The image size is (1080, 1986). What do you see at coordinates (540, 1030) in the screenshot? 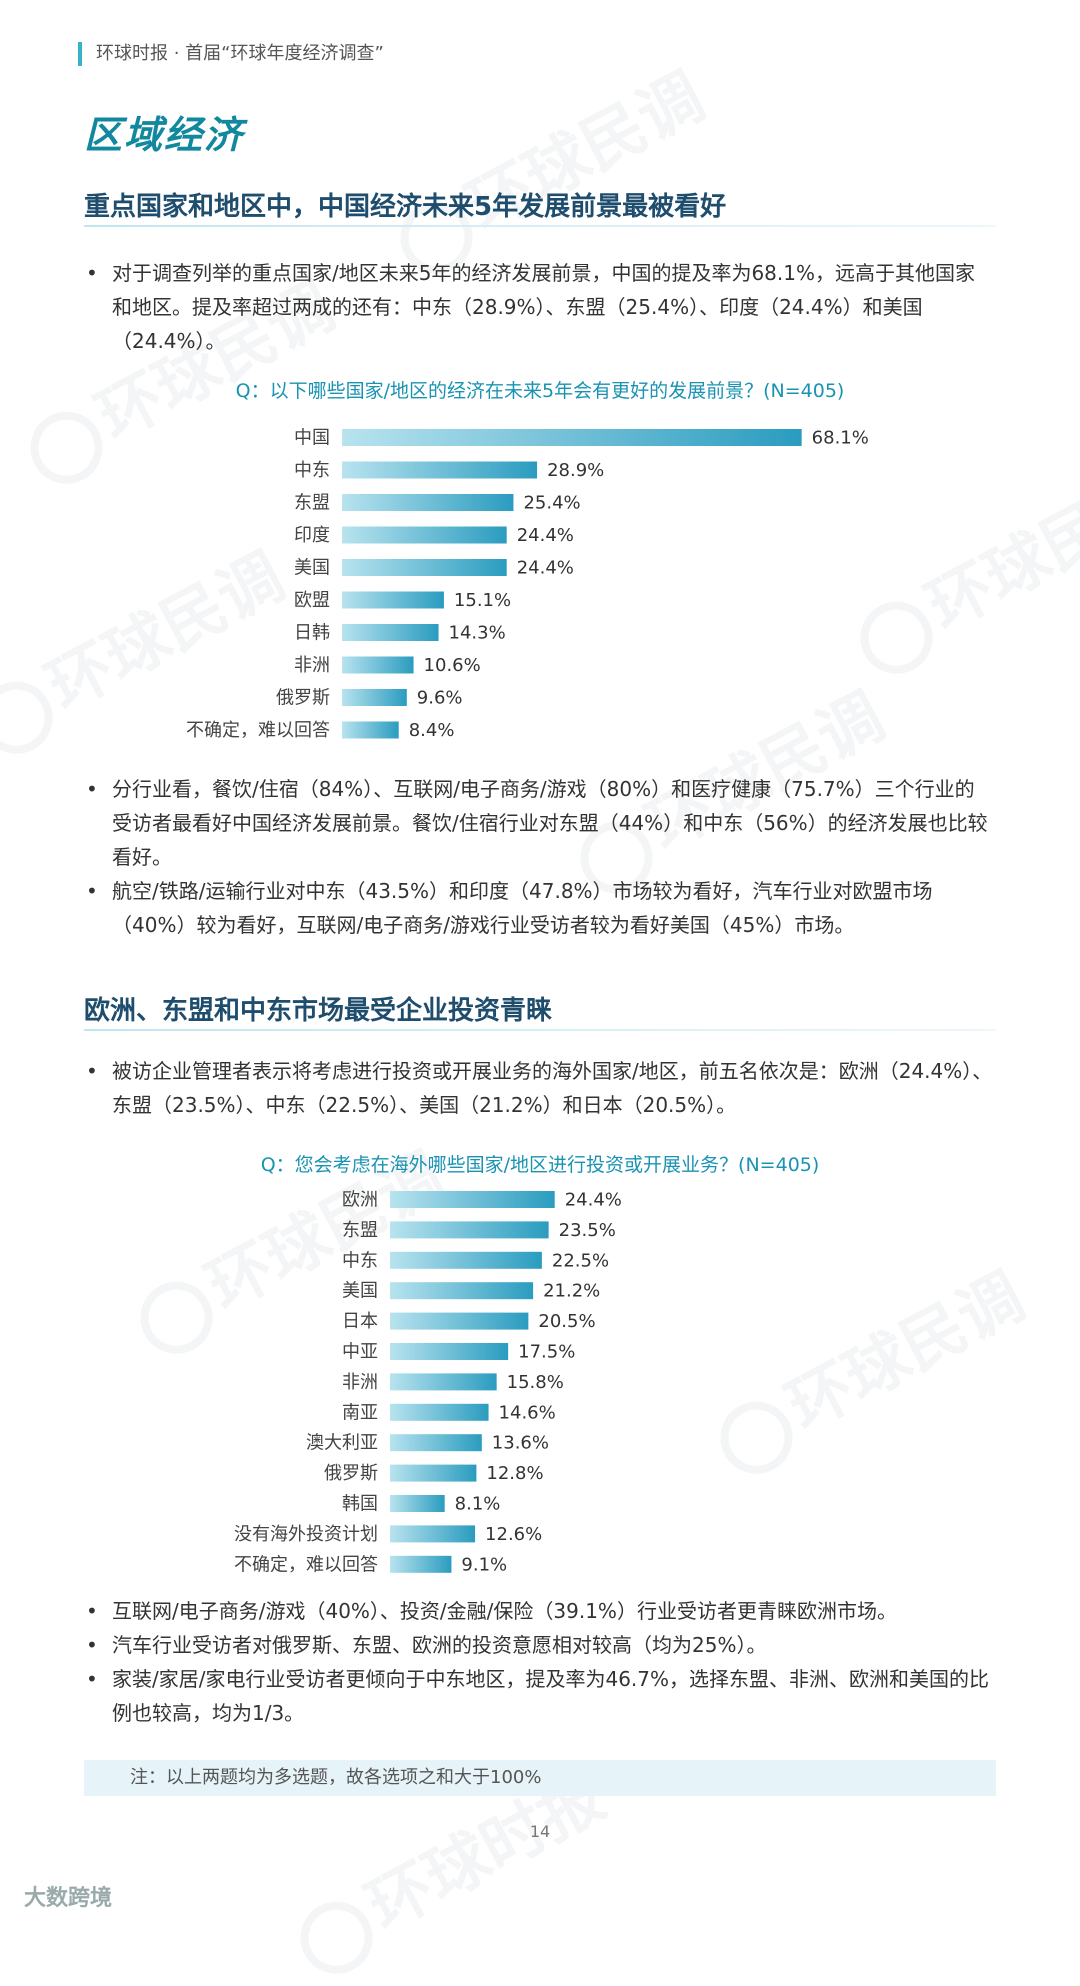
I see `section2-rule` at bounding box center [540, 1030].